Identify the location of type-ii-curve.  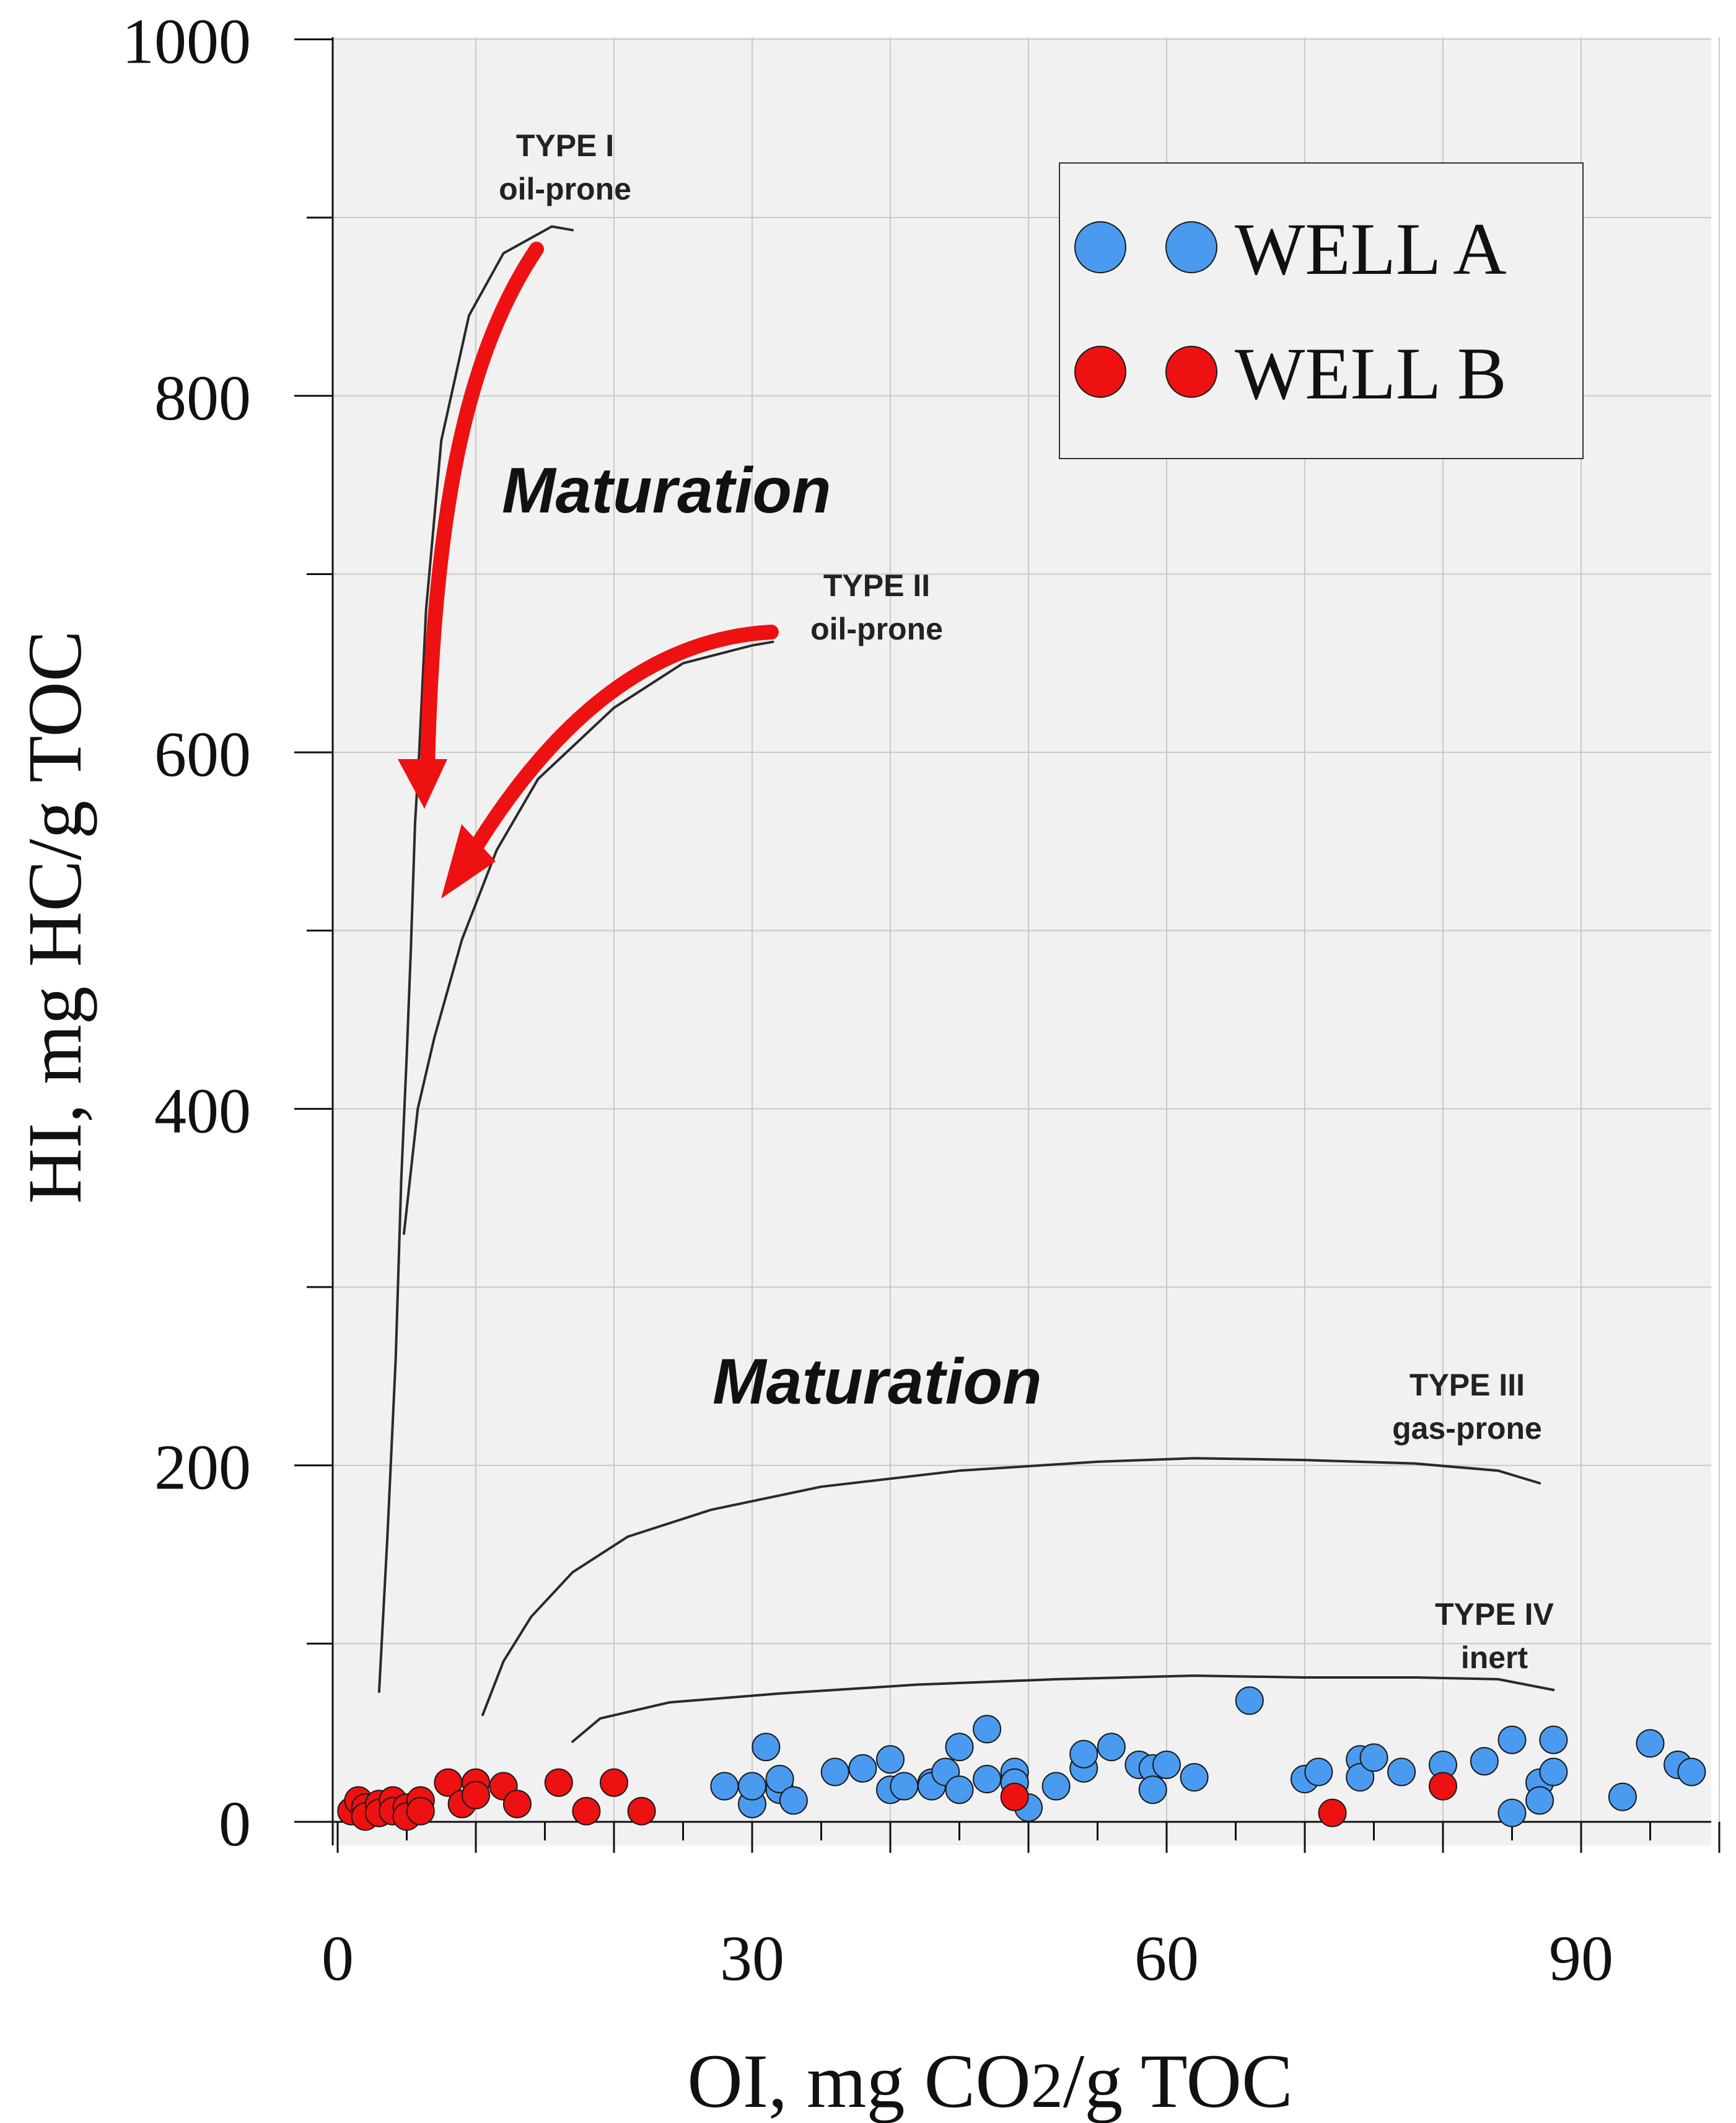
(589, 937).